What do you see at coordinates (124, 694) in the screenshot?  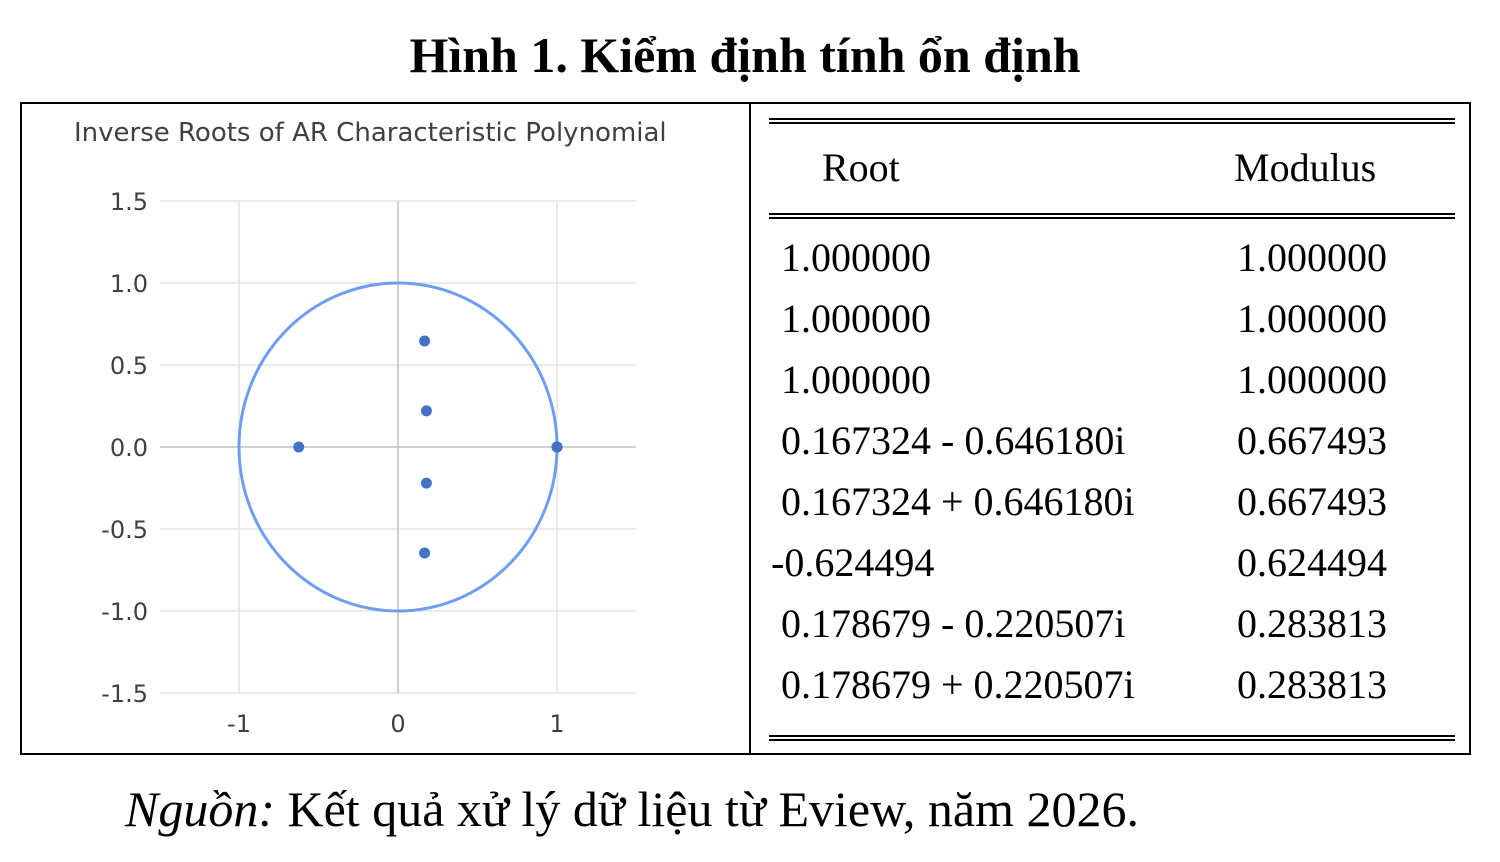 I see `y-tick-label: -1.5` at bounding box center [124, 694].